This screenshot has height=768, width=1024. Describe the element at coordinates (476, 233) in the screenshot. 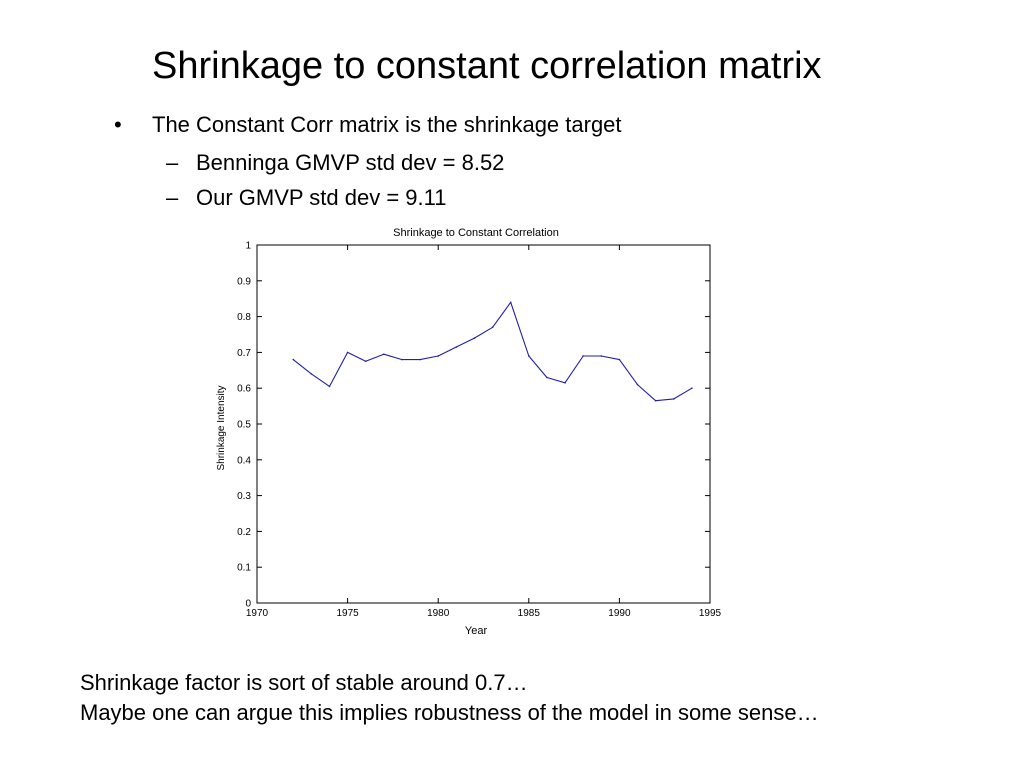

I see `chart-title: Shrinkage to Constant Correlation` at that location.